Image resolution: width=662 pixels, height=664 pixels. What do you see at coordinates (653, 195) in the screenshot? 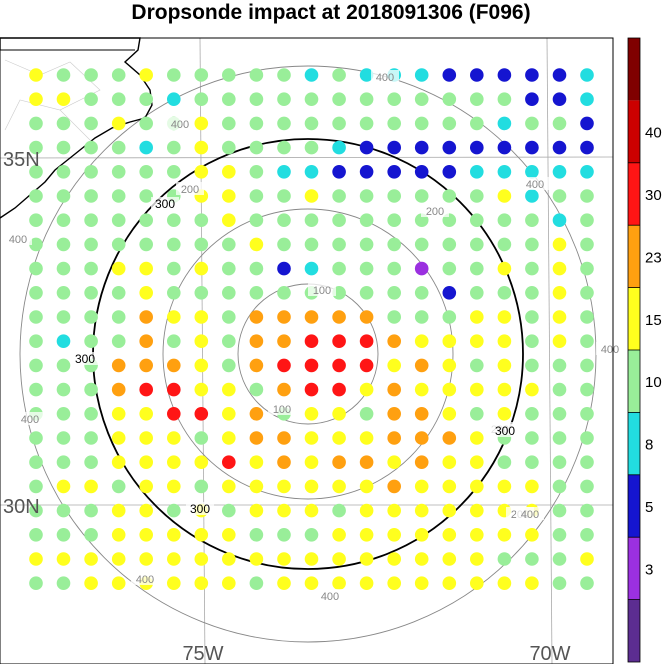
I see `colorbar-label: 30` at bounding box center [653, 195].